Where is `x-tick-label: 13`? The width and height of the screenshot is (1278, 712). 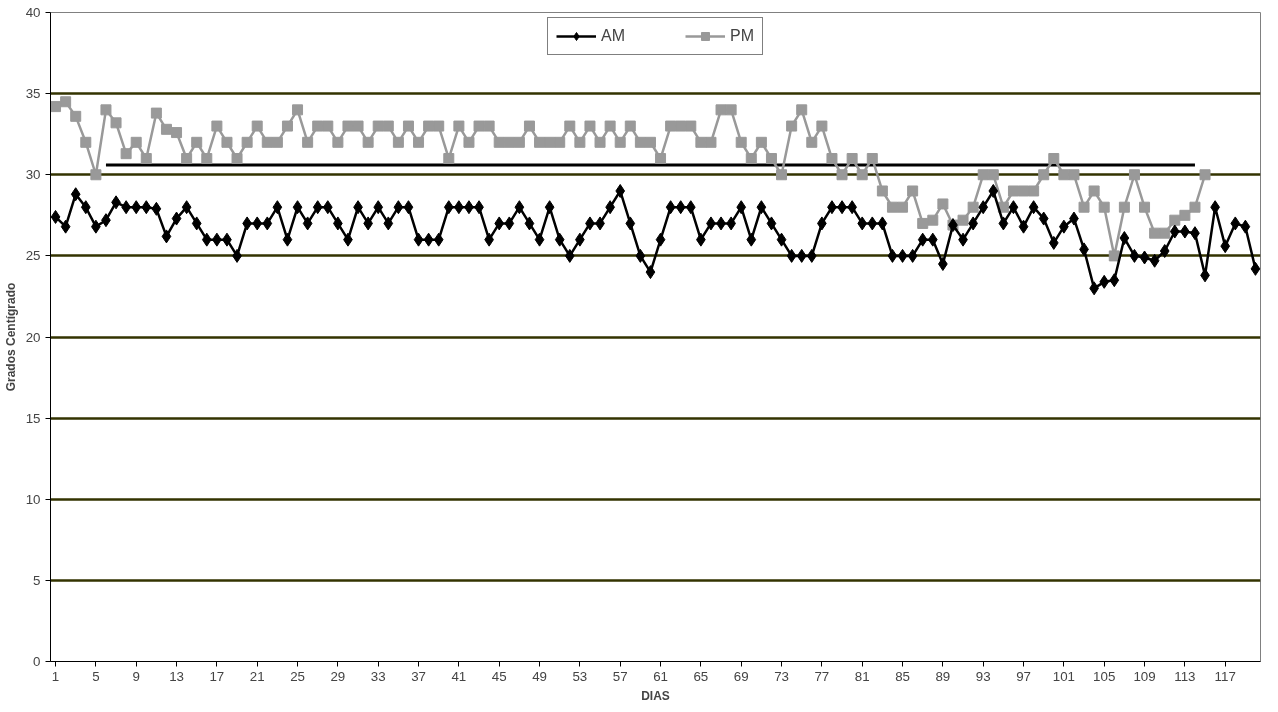
x-tick-label: 13 is located at coordinates (176, 676).